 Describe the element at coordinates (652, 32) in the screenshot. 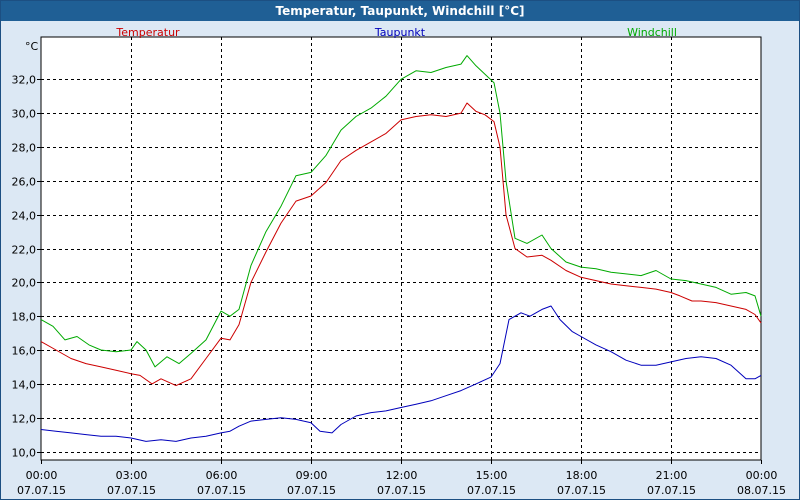

I see `legend-windchill: Windchill` at that location.